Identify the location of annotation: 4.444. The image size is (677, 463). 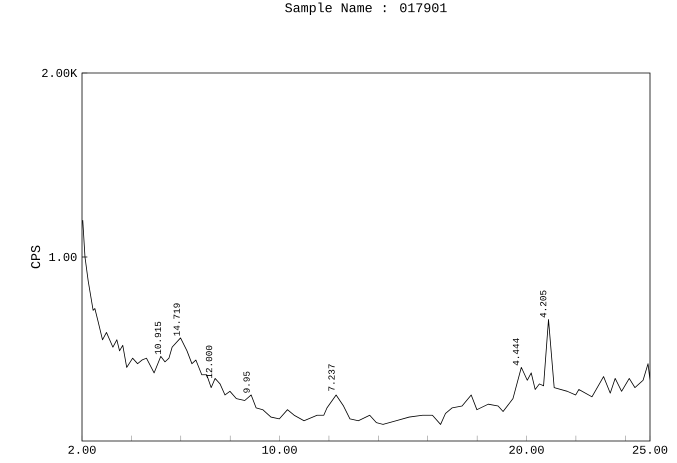
(516, 352).